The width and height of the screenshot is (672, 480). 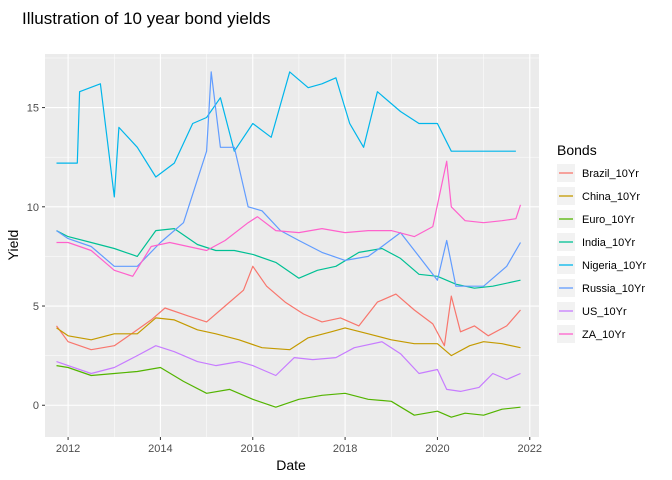 What do you see at coordinates (608, 220) in the screenshot?
I see `legend-label: Euro_10Yr` at bounding box center [608, 220].